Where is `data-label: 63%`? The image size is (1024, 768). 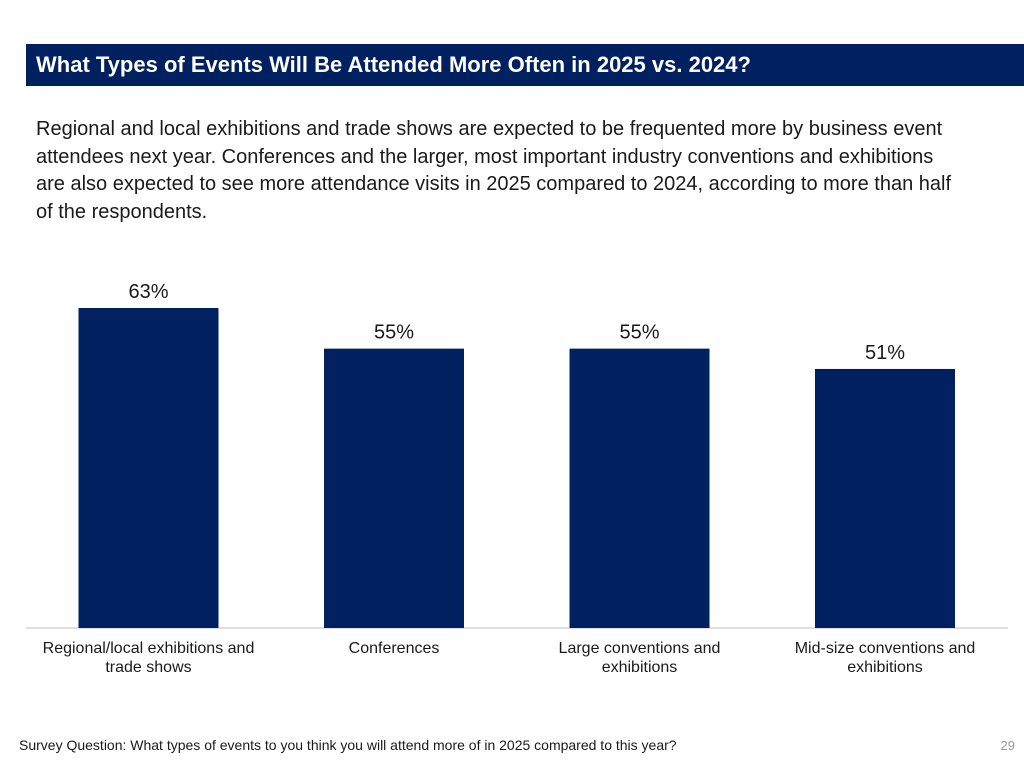
data-label: 63% is located at coordinates (148, 292).